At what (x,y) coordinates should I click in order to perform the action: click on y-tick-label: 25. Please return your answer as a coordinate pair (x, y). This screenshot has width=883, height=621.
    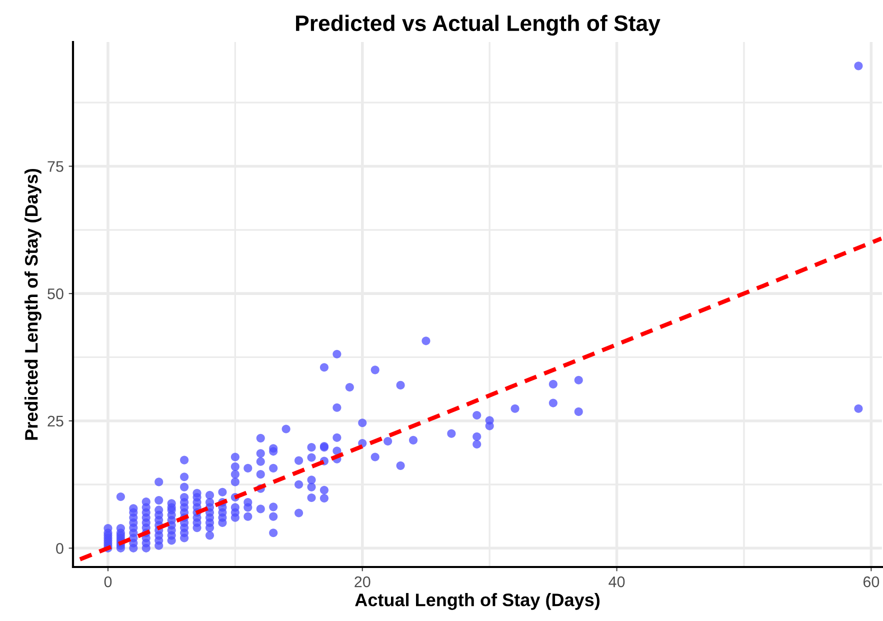
    Looking at the image, I should click on (56, 421).